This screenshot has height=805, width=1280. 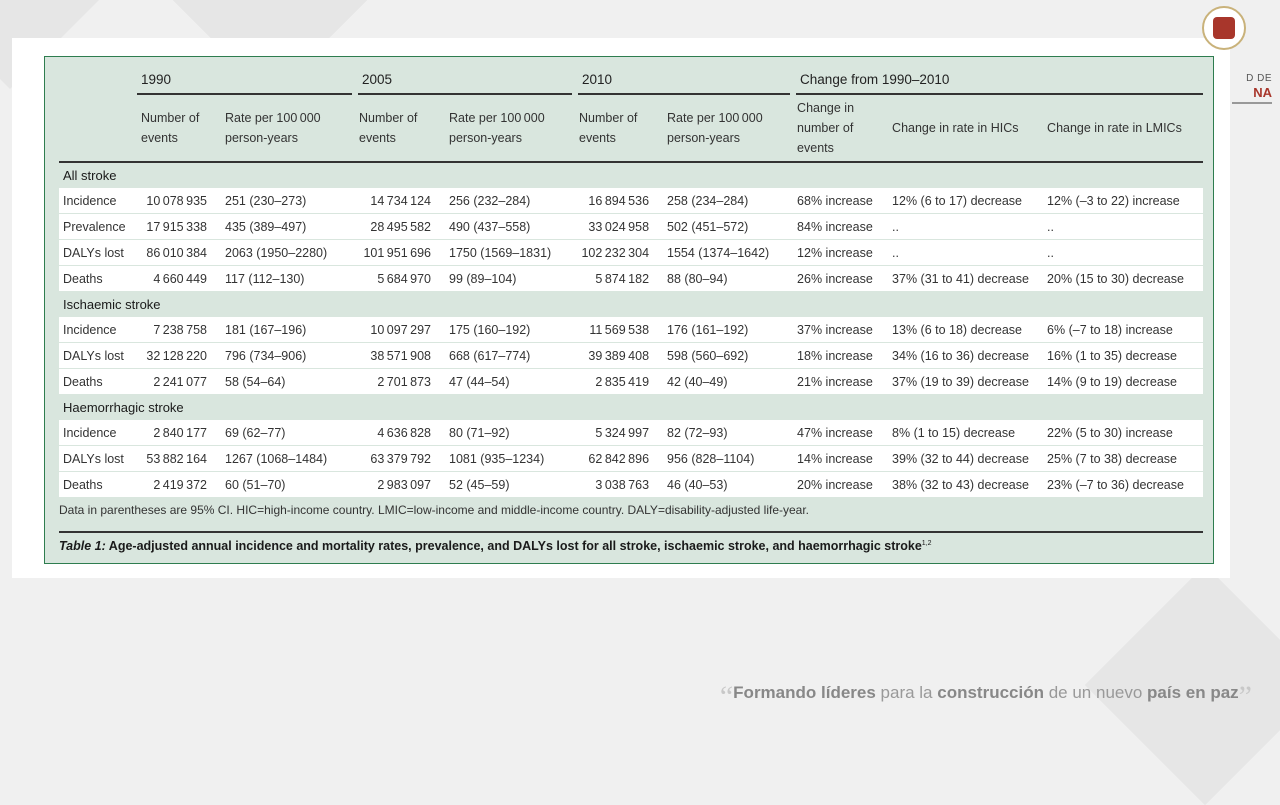 I want to click on table-cell: 1081 (935–1234), so click(x=510, y=458).